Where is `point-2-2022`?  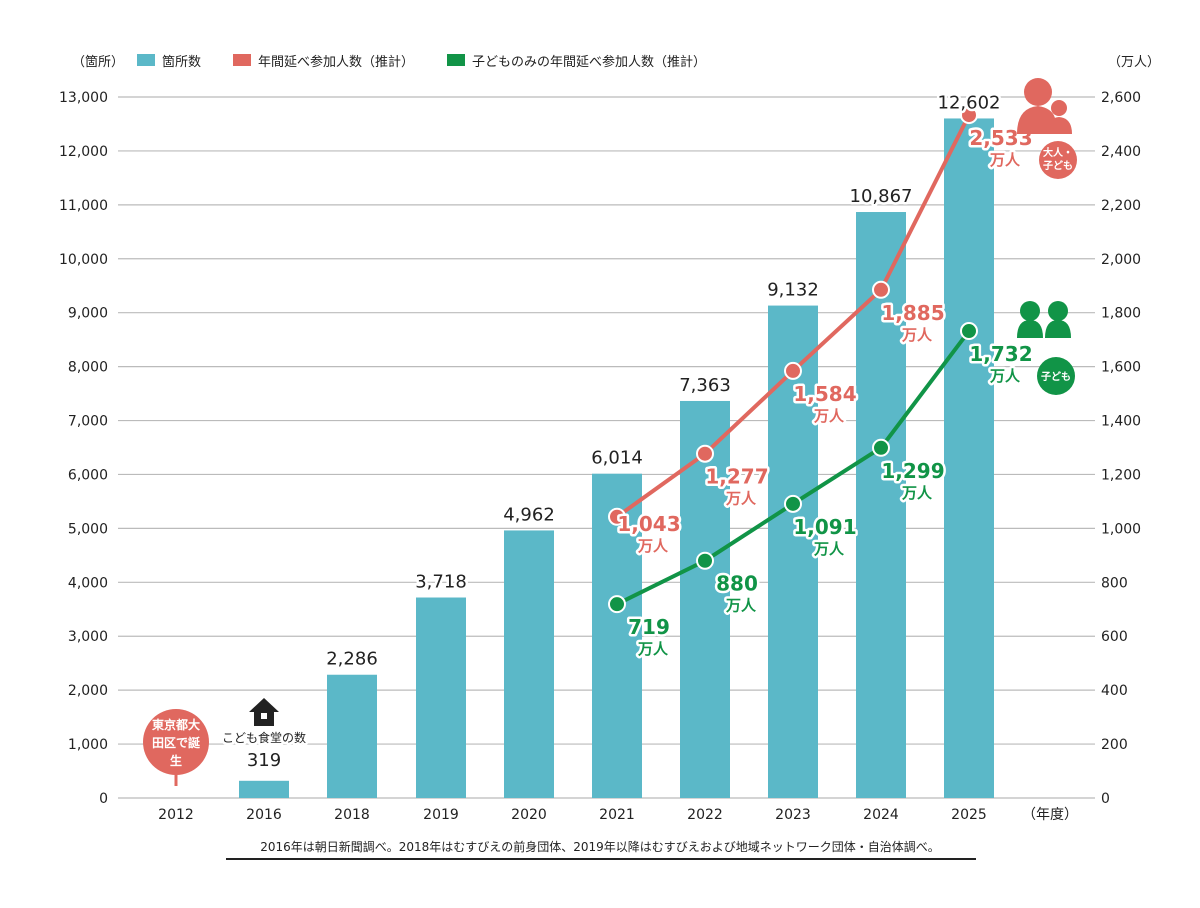 point-2-2022 is located at coordinates (705, 560).